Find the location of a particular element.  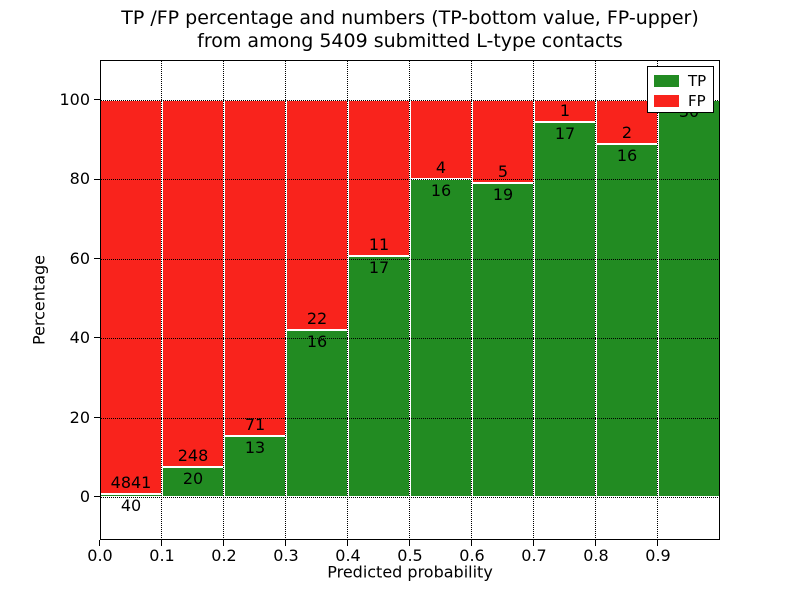

bar-count-fp: 11 is located at coordinates (379, 244).